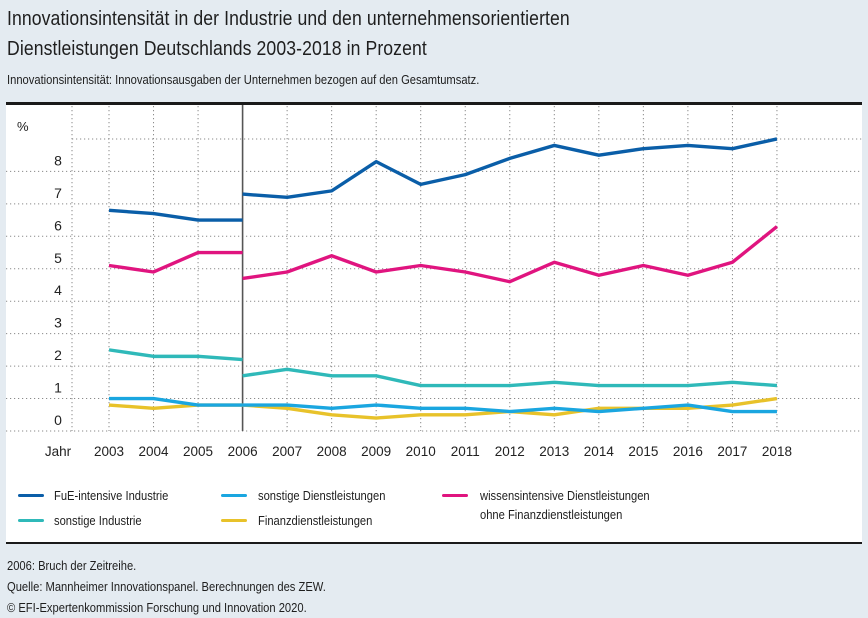 The height and width of the screenshot is (618, 868). What do you see at coordinates (58, 388) in the screenshot?
I see `y-tick-label: 1` at bounding box center [58, 388].